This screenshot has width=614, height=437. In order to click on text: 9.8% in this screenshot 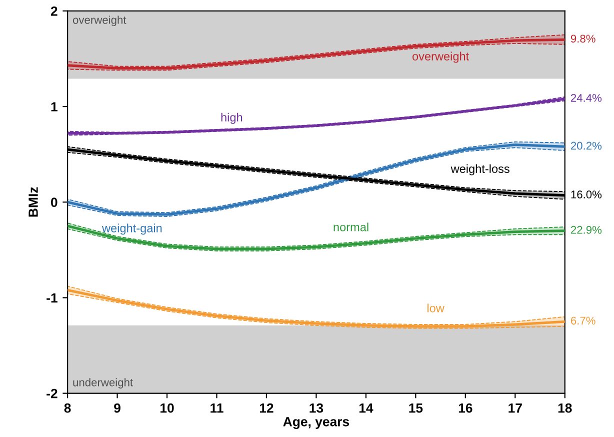, I will do `click(583, 38)`.